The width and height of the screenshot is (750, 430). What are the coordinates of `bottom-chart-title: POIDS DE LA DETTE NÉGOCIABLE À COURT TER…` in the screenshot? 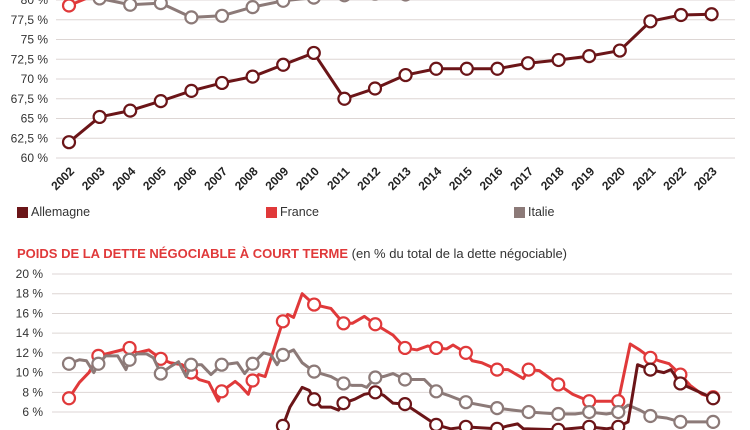 It's located at (292, 253).